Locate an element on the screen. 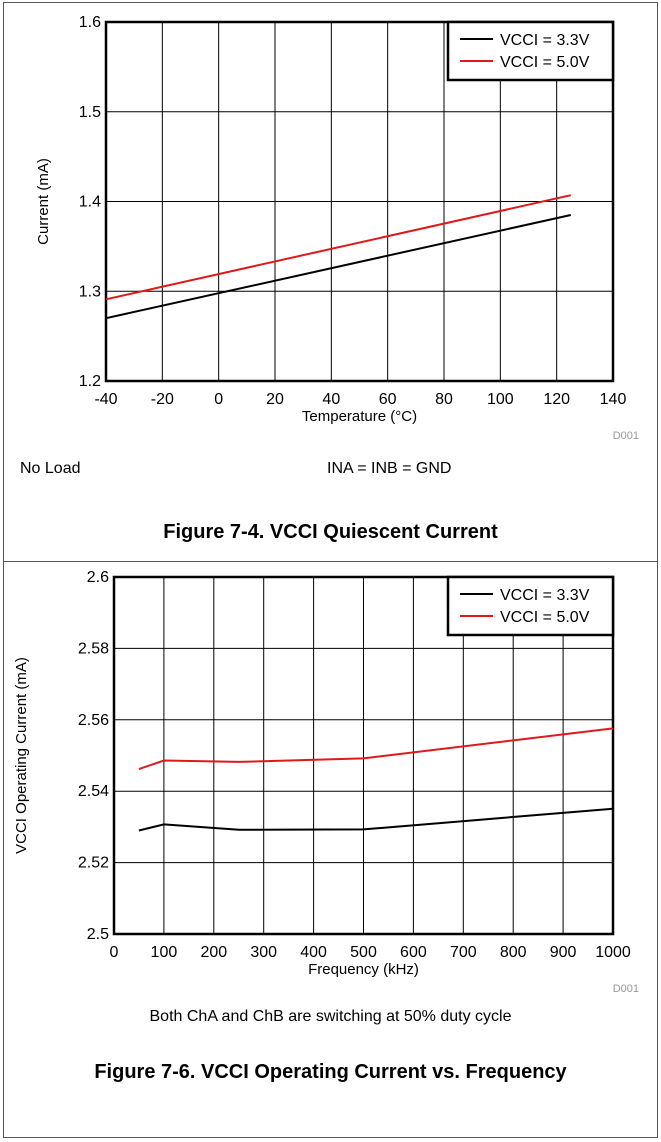  x-tick-label: 80 is located at coordinates (444, 399).